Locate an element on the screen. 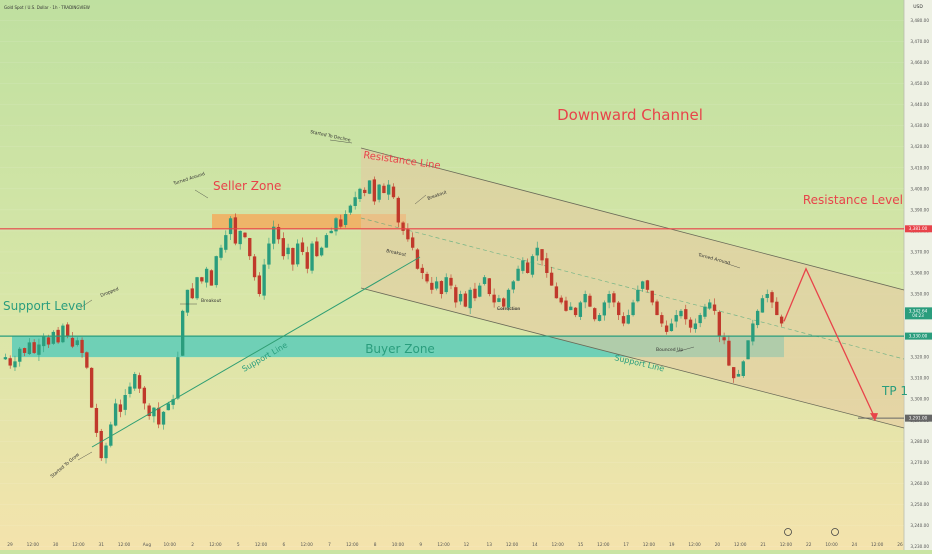 This screenshot has height=554, width=932. x-tick-label: 24 is located at coordinates (855, 545).